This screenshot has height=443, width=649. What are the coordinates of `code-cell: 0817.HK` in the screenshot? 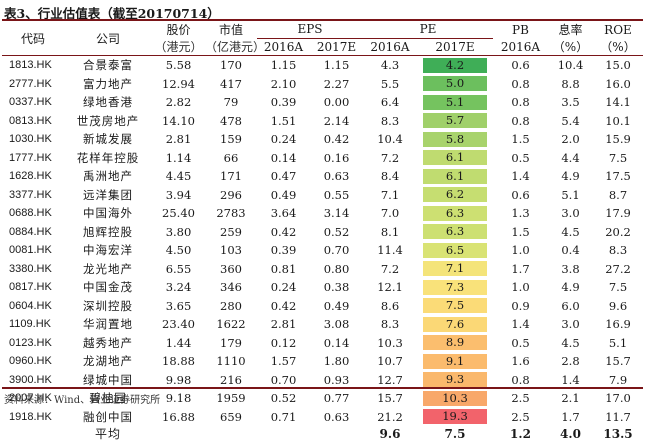 It's located at (30, 287).